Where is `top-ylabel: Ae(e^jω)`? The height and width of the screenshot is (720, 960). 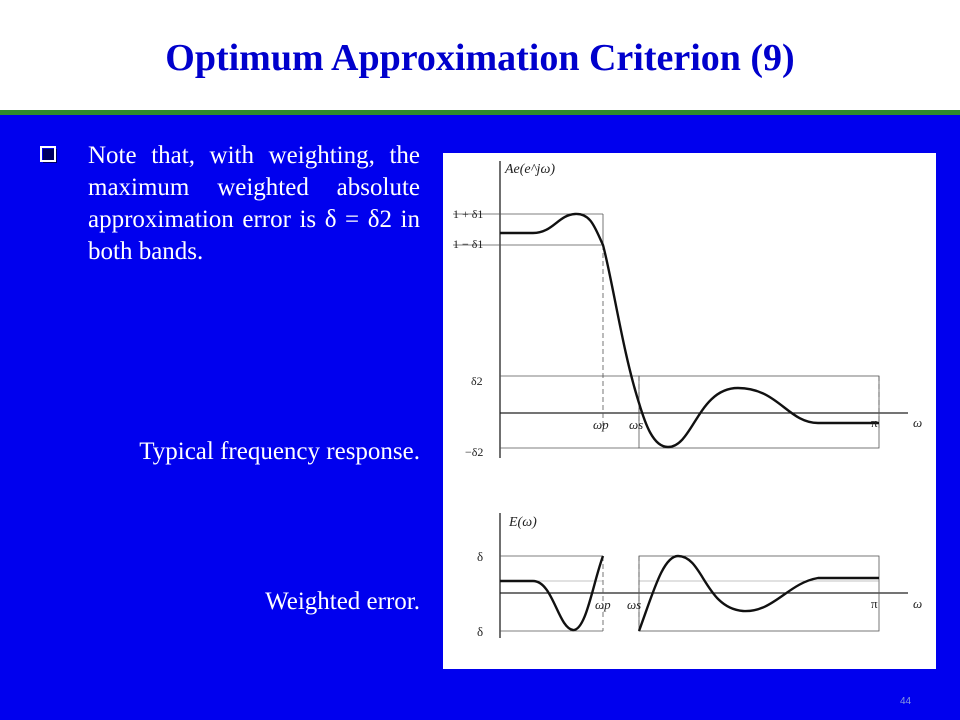 top-ylabel: Ae(e^jω) is located at coordinates (529, 169).